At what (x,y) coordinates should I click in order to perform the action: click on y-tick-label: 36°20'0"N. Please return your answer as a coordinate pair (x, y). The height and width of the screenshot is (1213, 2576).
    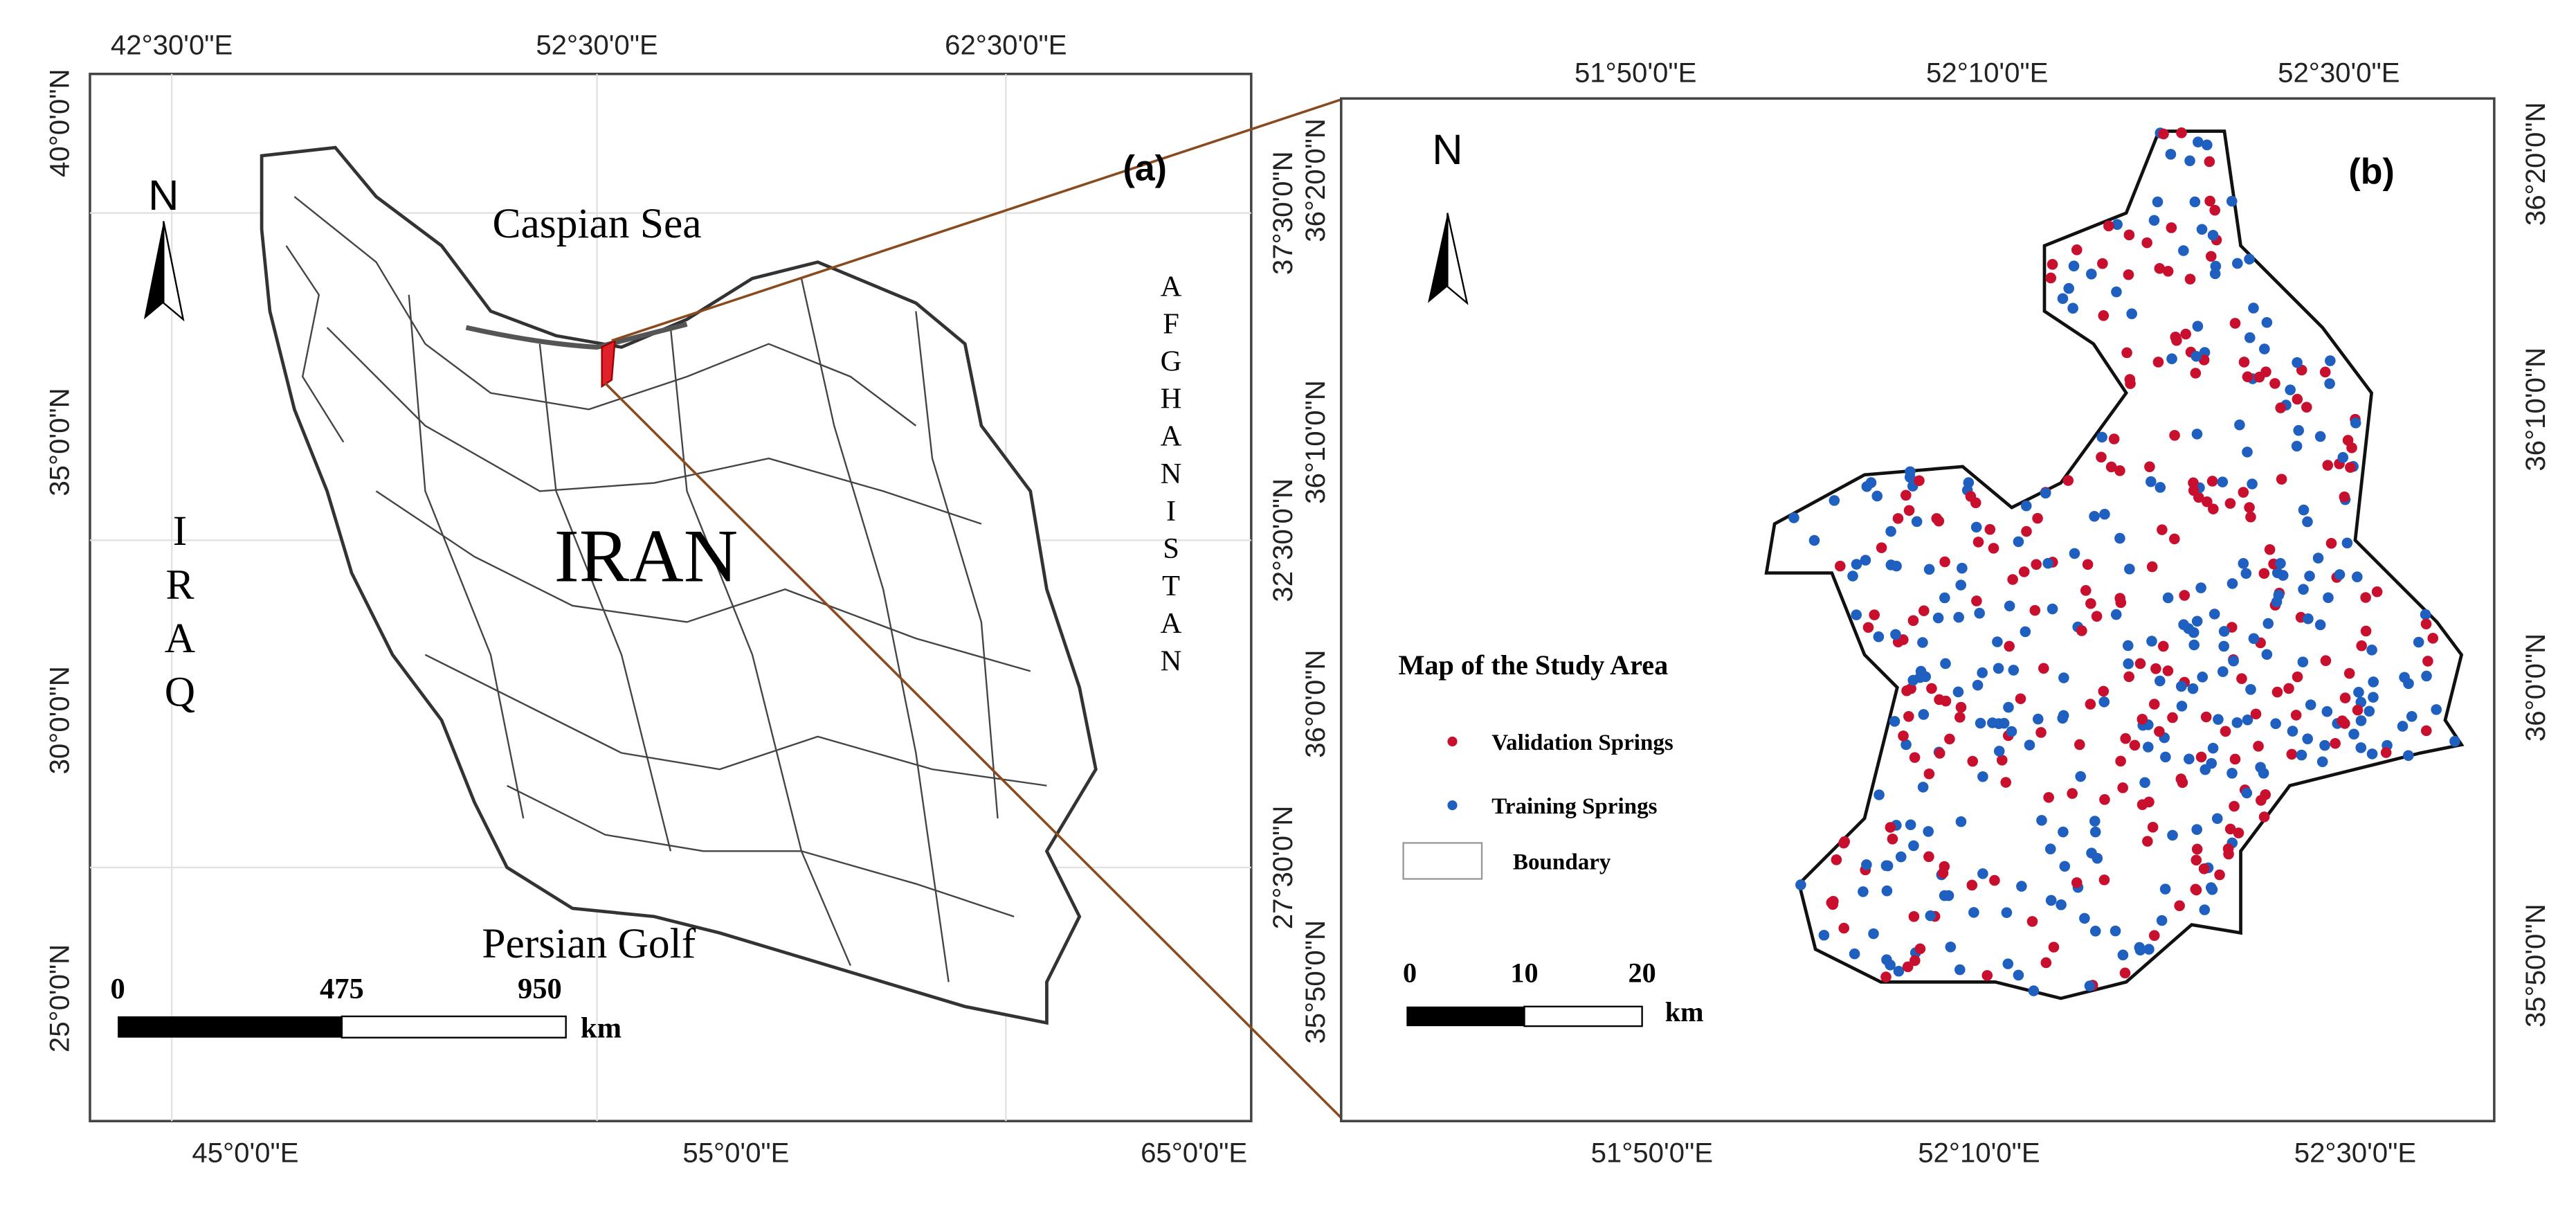
    Looking at the image, I should click on (1315, 180).